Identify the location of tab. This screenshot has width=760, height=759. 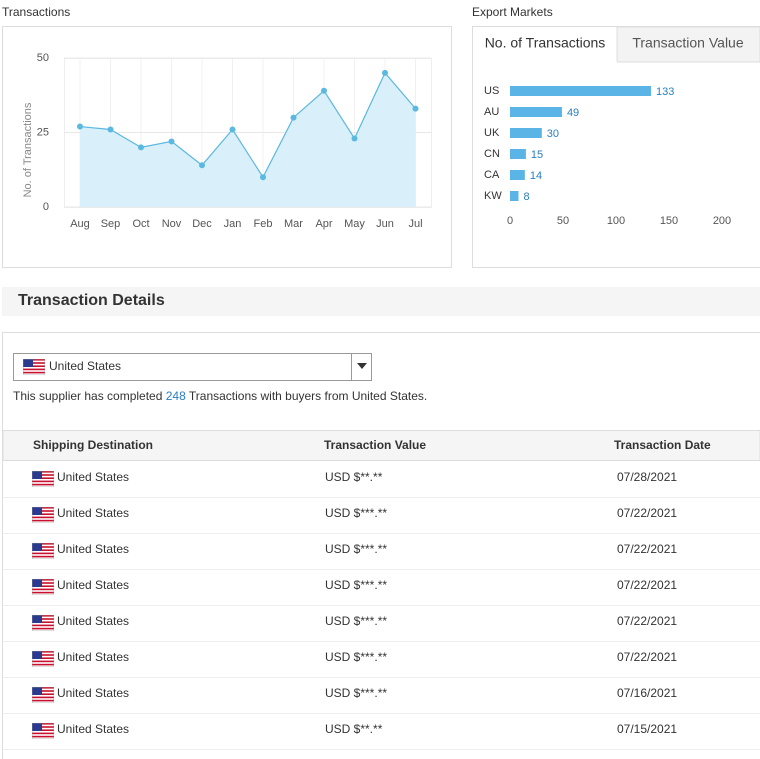
(688, 44).